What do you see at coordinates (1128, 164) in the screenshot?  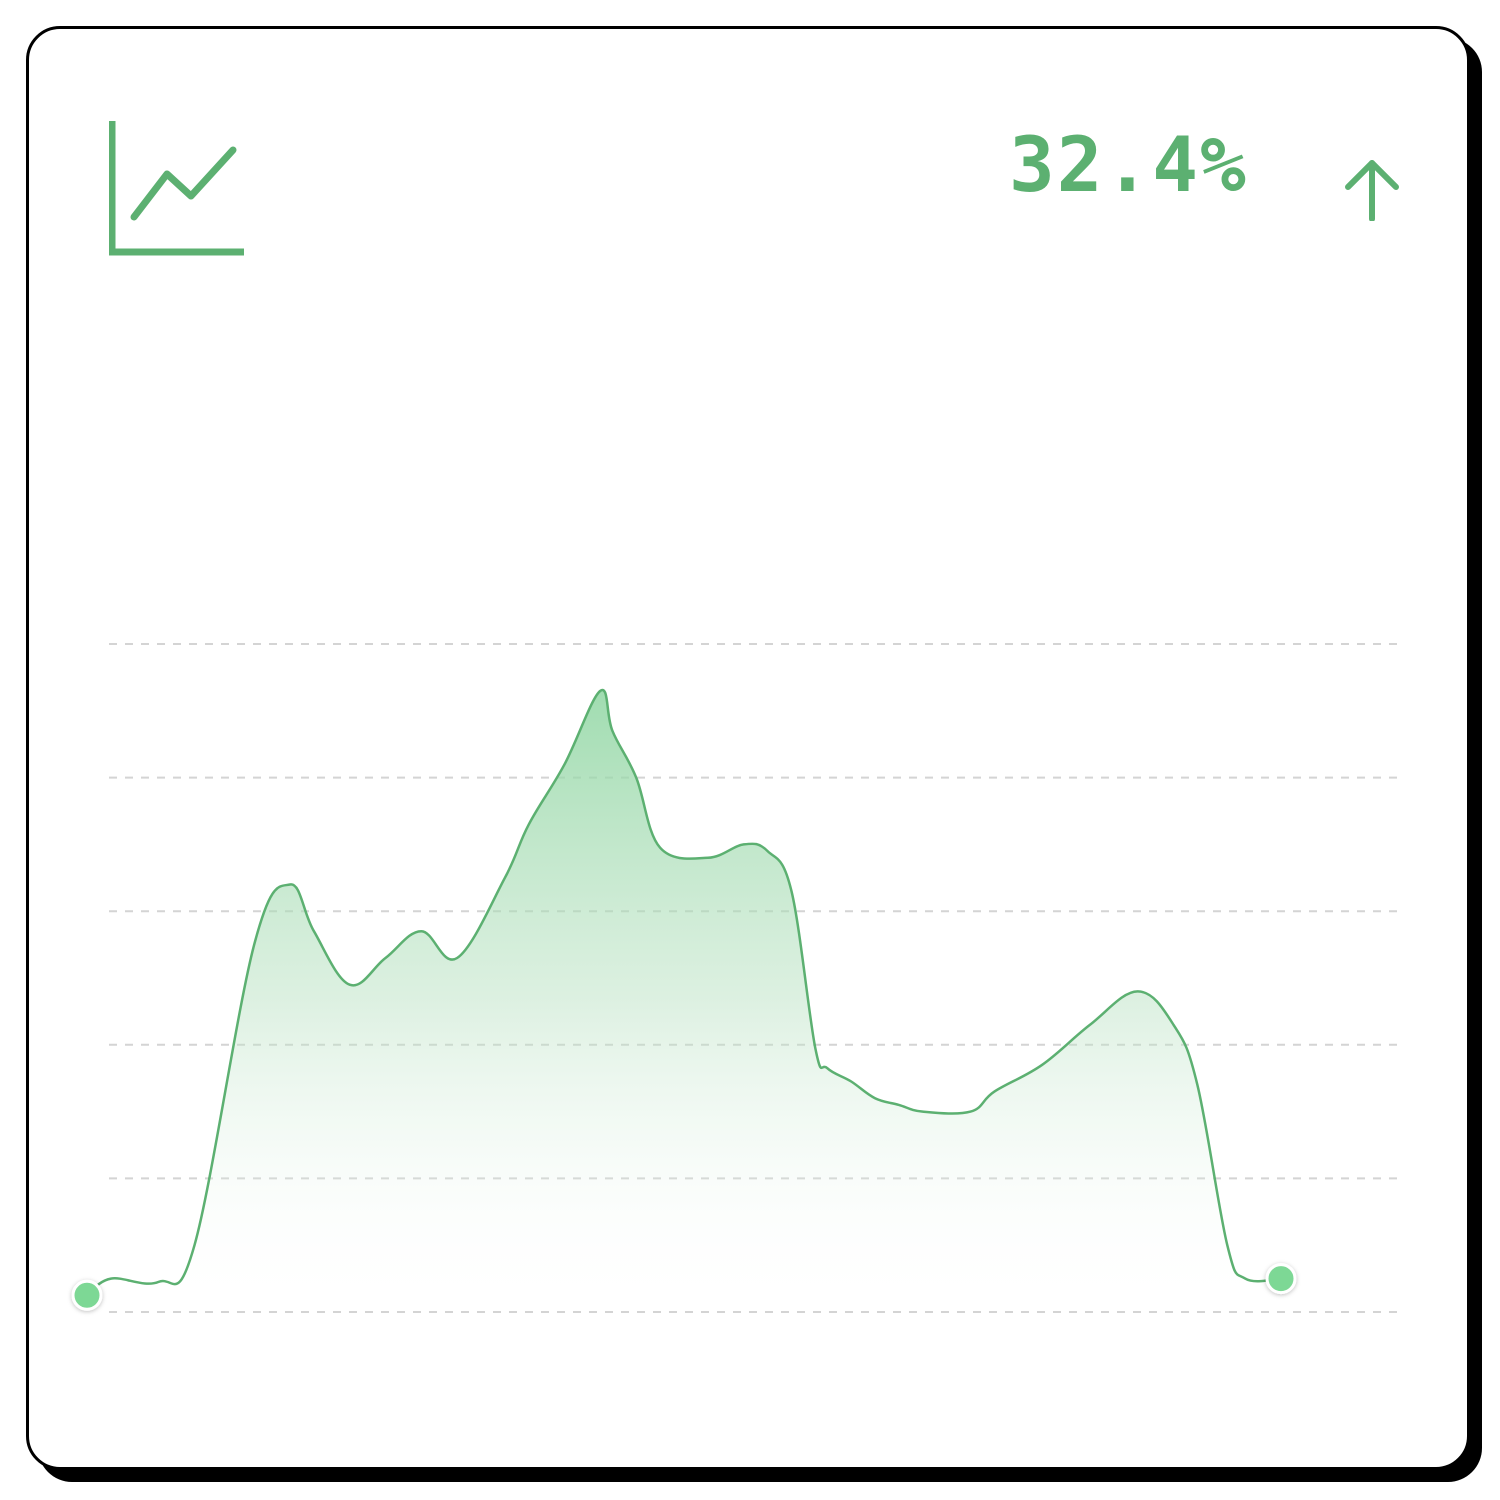 I see `change-value: 32.4%` at bounding box center [1128, 164].